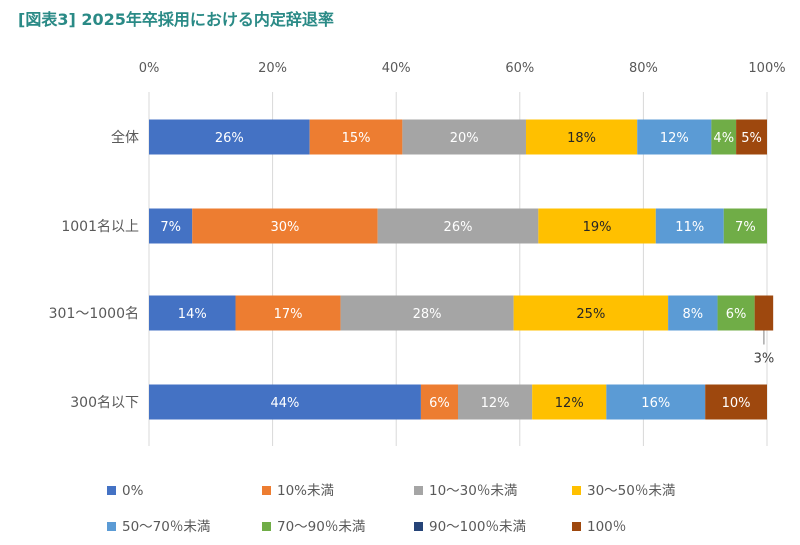 Image resolution: width=800 pixels, height=545 pixels. What do you see at coordinates (166, 527) in the screenshot?
I see `legend-label: 50～70％未満` at bounding box center [166, 527].